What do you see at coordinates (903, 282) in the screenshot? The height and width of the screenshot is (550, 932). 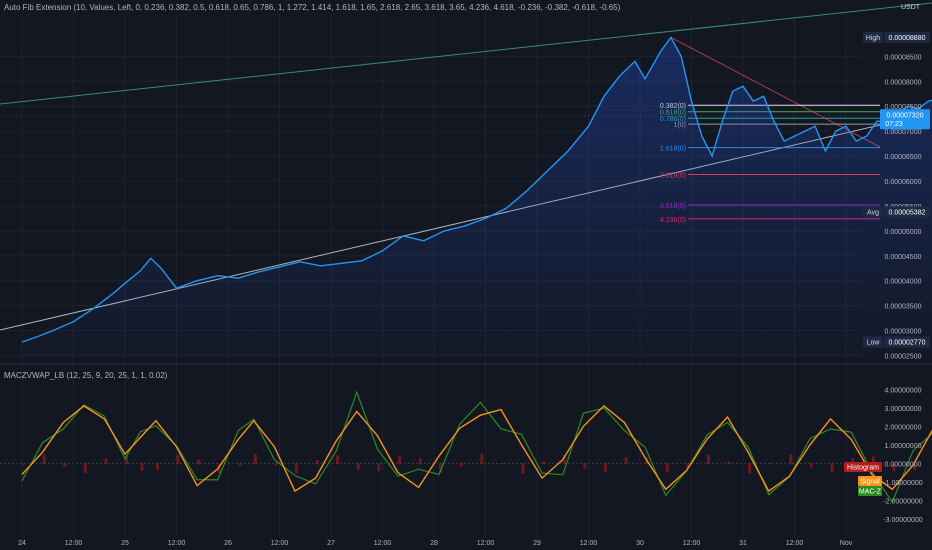 I see `y-tick-label: 0.00004000` at bounding box center [903, 282].